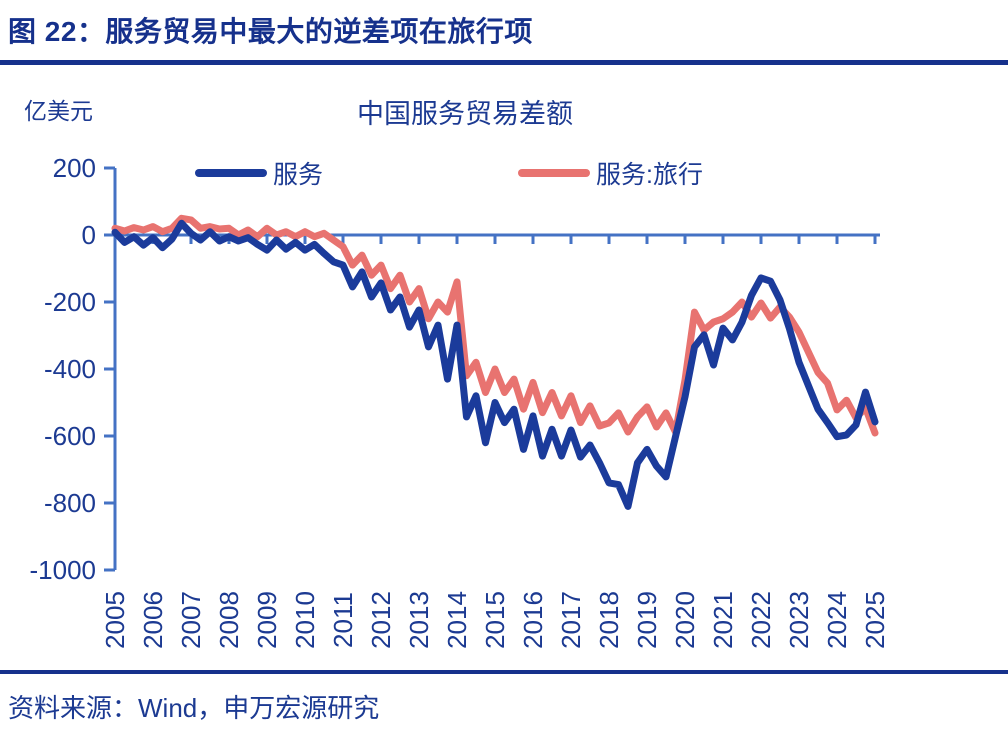 This screenshot has height=738, width=1008. What do you see at coordinates (837, 620) in the screenshot?
I see `x-tick-label: 2024` at bounding box center [837, 620].